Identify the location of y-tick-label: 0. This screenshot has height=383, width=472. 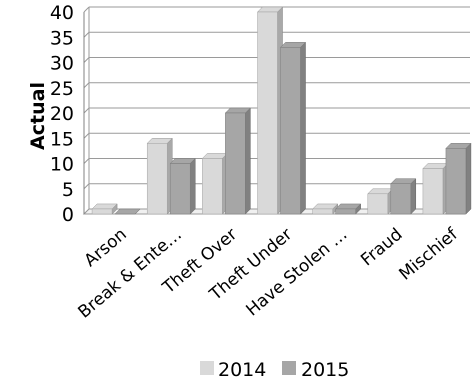
(68, 215).